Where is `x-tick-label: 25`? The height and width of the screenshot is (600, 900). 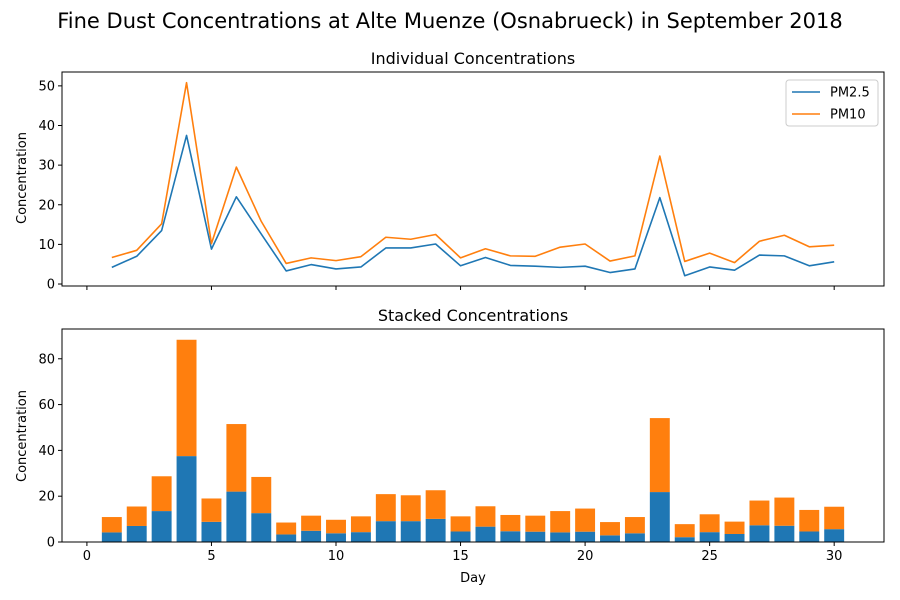
x-tick-label: 25 is located at coordinates (709, 556).